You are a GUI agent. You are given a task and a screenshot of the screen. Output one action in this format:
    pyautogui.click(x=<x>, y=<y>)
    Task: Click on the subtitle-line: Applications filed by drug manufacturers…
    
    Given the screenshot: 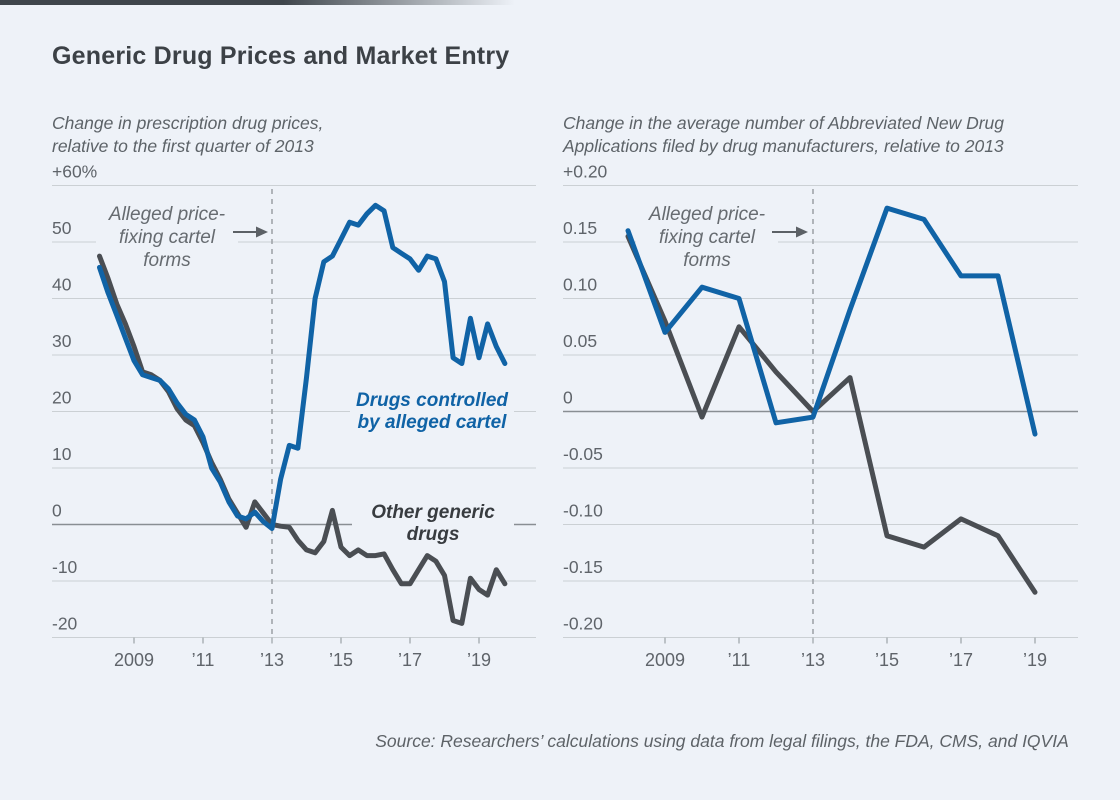 What is the action you would take?
    pyautogui.click(x=783, y=146)
    